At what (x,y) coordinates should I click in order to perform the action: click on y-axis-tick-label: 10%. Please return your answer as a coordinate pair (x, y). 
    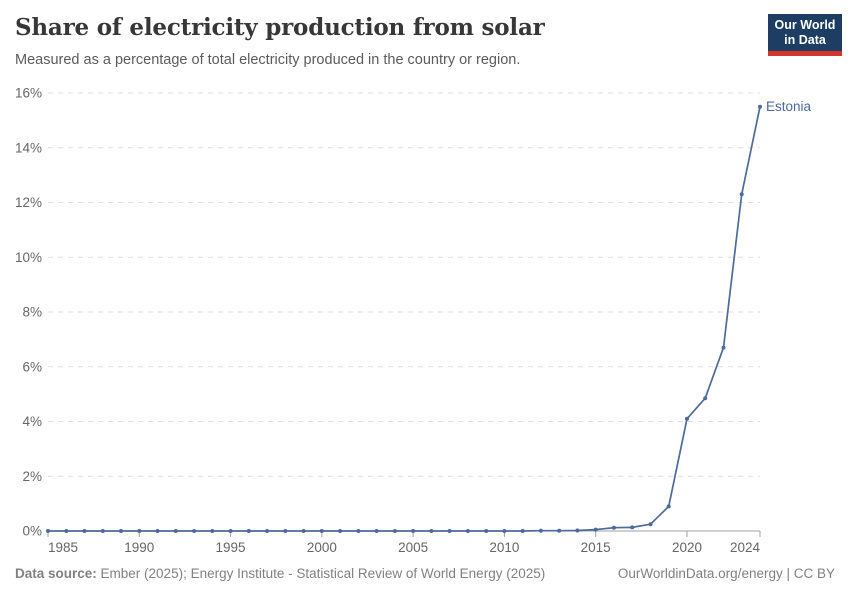
    Looking at the image, I should click on (28, 257).